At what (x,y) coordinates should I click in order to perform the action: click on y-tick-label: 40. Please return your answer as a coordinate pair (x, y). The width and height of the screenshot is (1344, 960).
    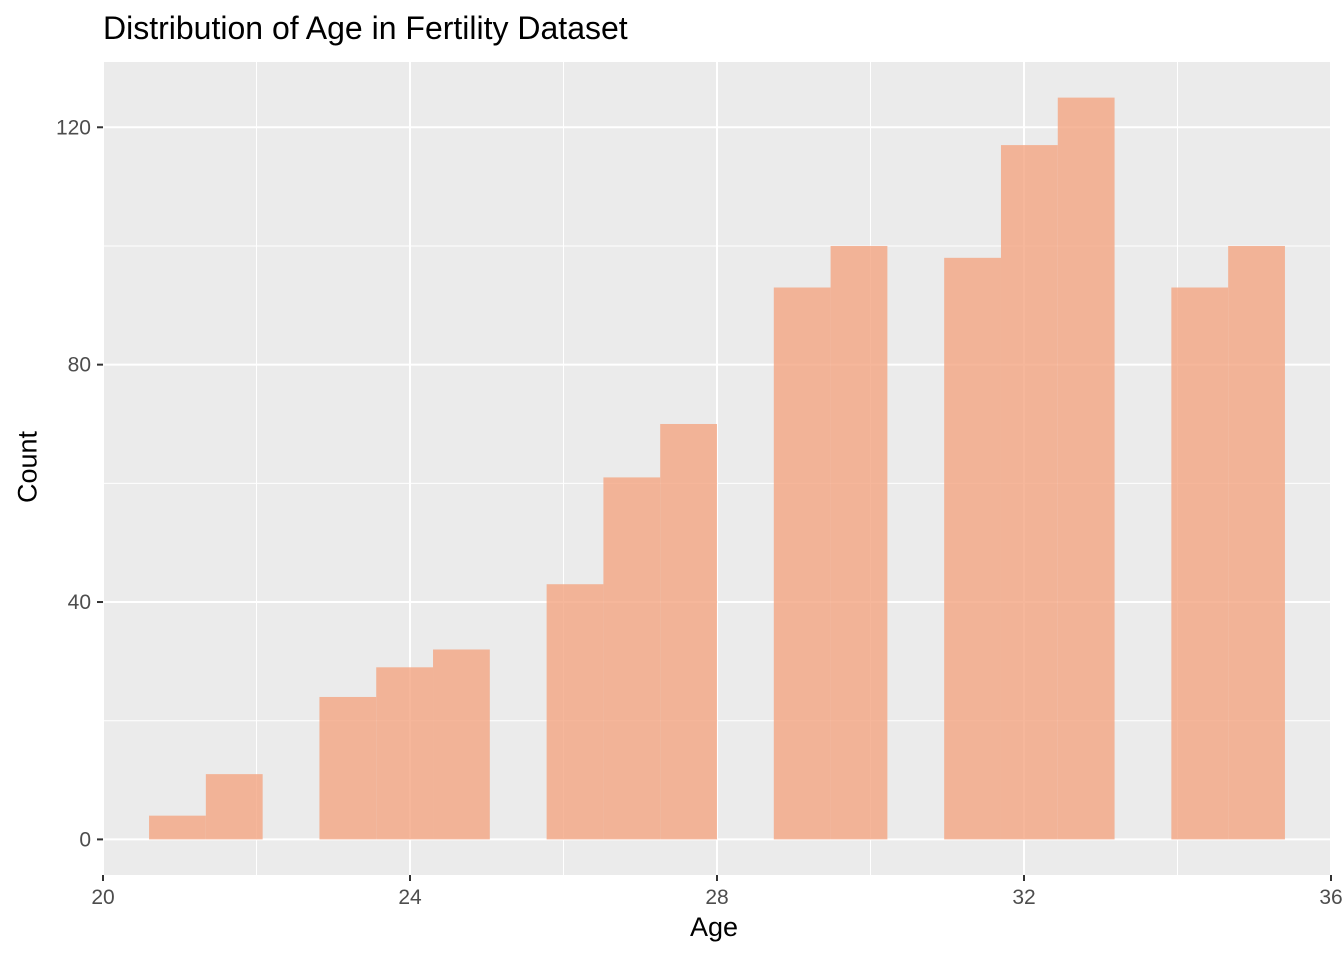
    Looking at the image, I should click on (79, 602).